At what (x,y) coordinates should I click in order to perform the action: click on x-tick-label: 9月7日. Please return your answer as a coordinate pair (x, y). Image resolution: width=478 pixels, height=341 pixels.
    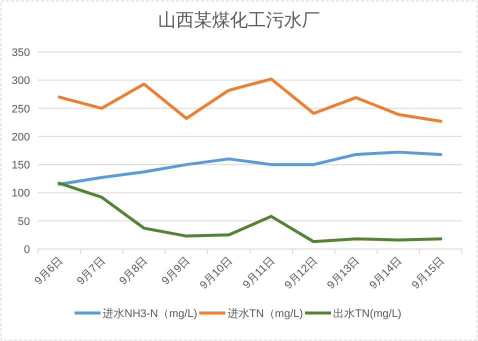
    Looking at the image, I should click on (91, 271).